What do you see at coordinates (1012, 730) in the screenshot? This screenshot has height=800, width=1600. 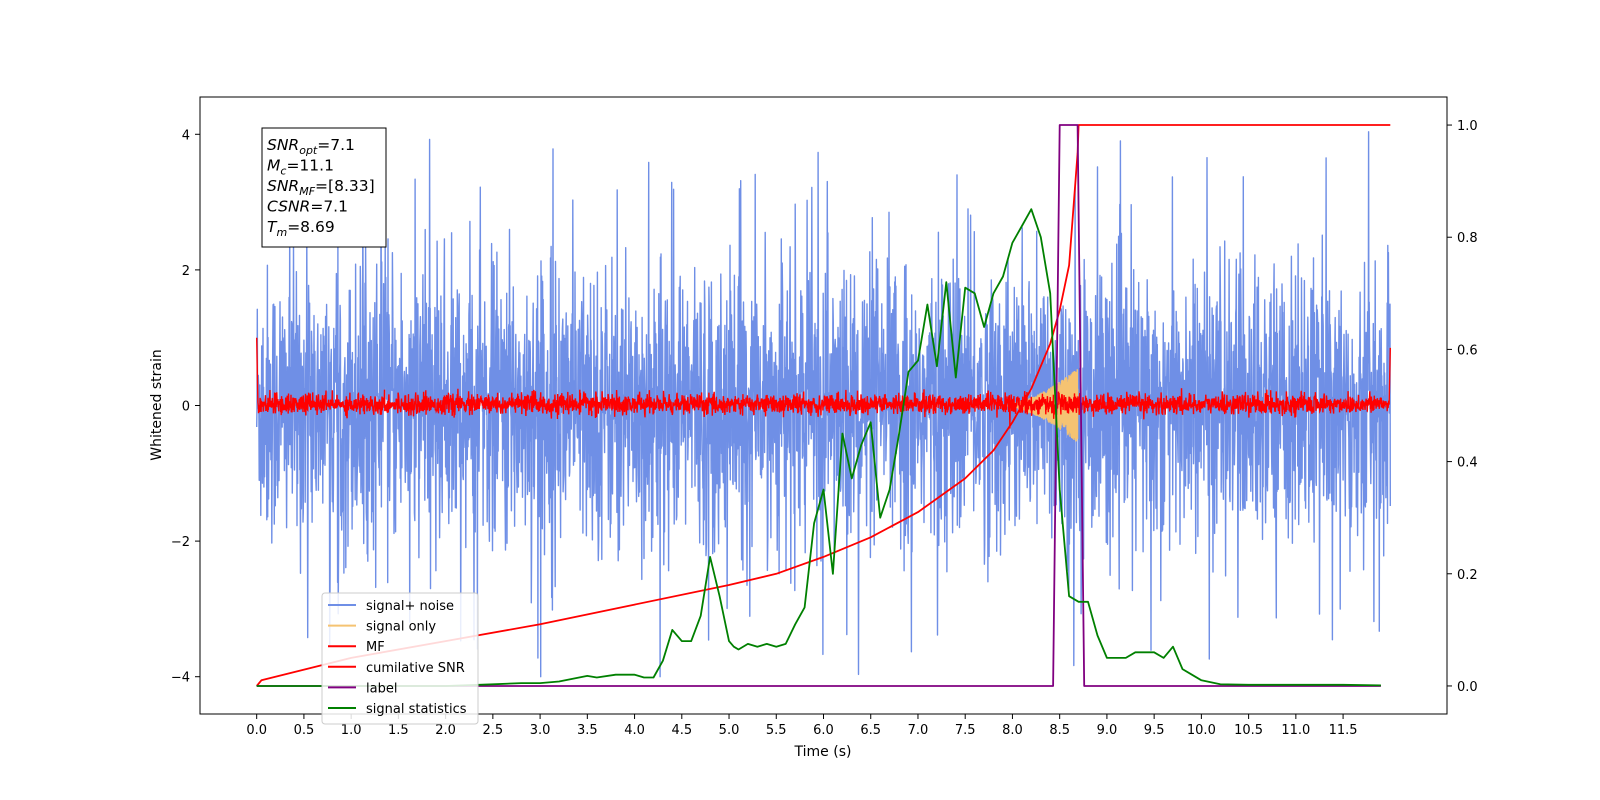 I see `x-tick-label: 8.0` at bounding box center [1012, 730].